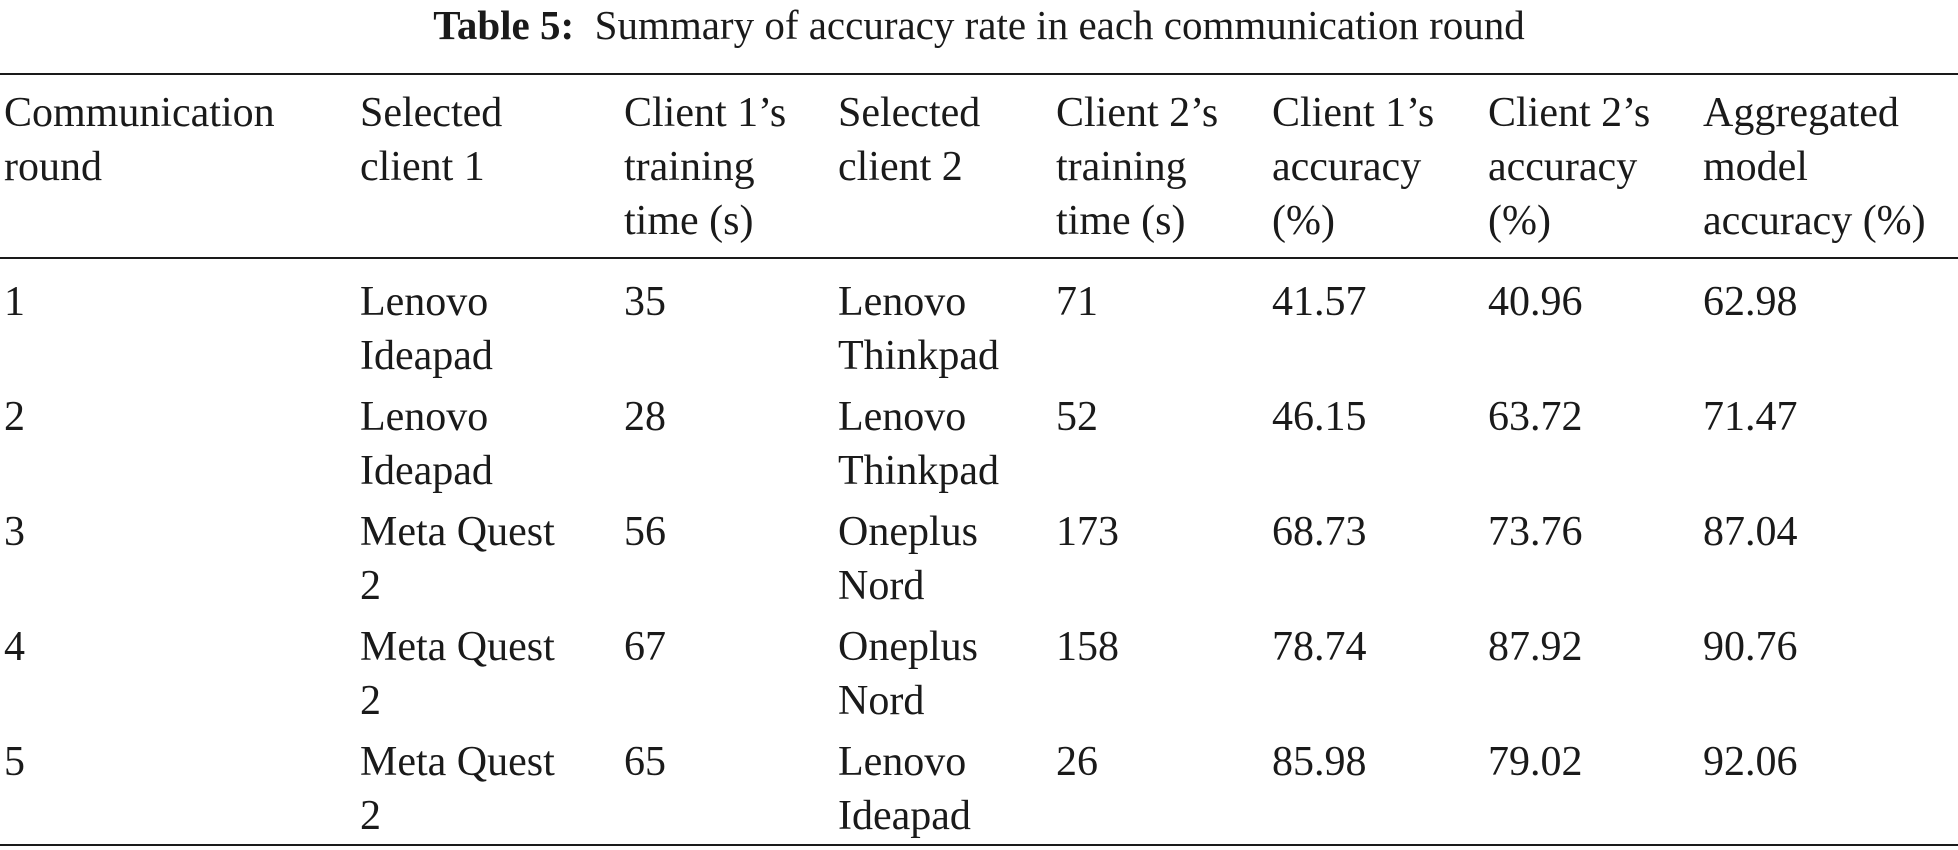  I want to click on table-cell: 85.98, so click(1319, 762).